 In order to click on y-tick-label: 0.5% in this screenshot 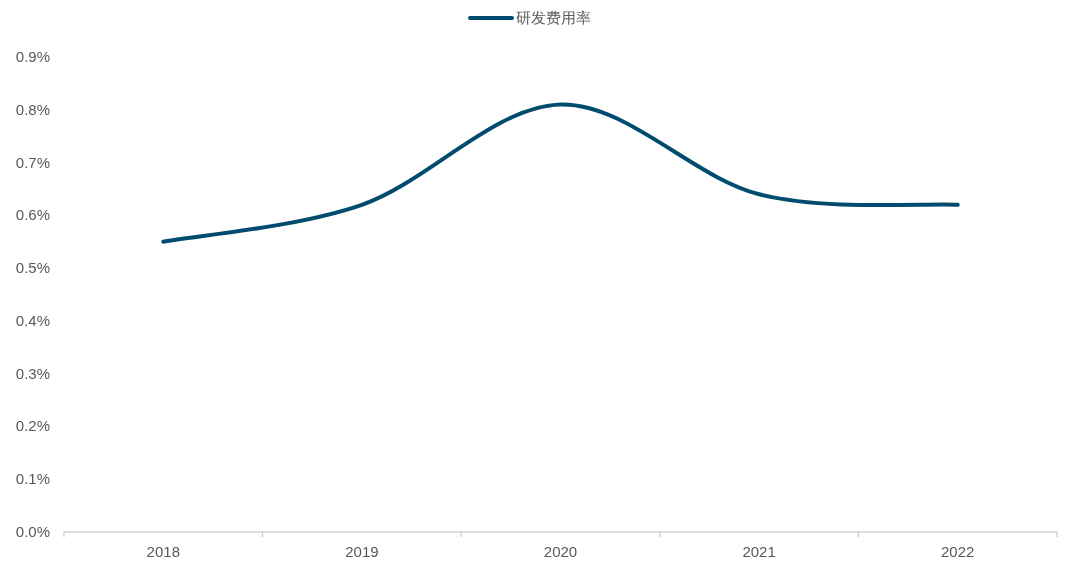, I will do `click(32, 268)`.